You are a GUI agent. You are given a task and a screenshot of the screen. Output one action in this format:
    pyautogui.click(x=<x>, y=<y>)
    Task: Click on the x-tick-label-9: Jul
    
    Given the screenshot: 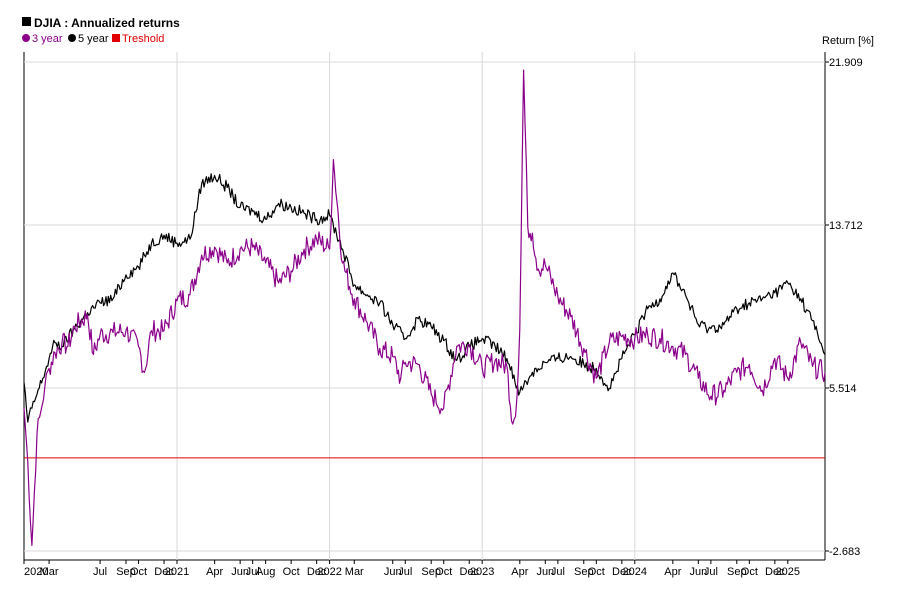 What is the action you would take?
    pyautogui.click(x=253, y=572)
    